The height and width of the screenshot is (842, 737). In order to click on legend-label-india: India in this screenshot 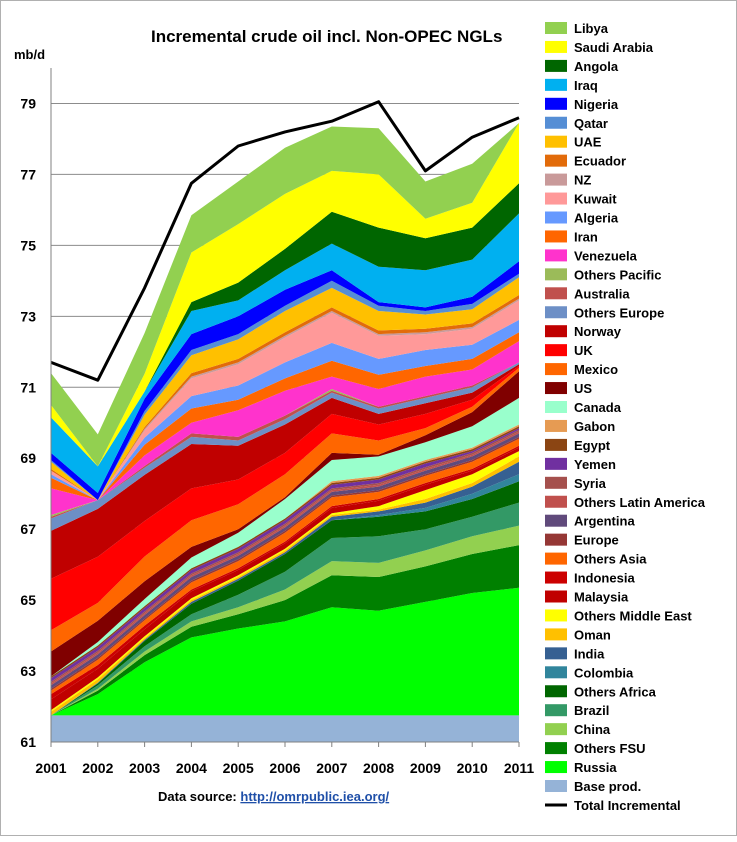, I will do `click(589, 653)`.